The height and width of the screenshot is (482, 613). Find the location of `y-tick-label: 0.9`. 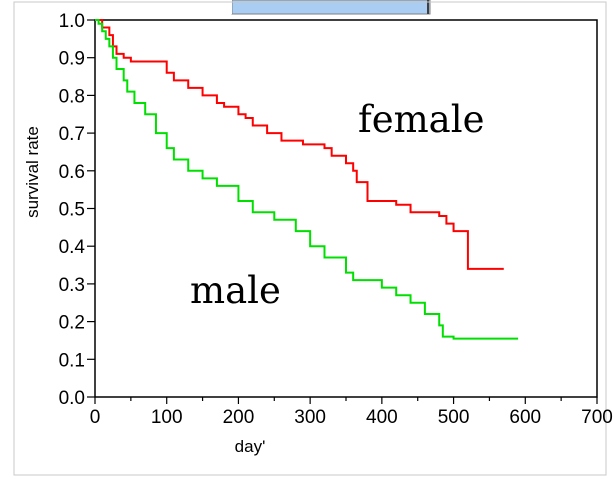

y-tick-label: 0.9 is located at coordinates (72, 59).